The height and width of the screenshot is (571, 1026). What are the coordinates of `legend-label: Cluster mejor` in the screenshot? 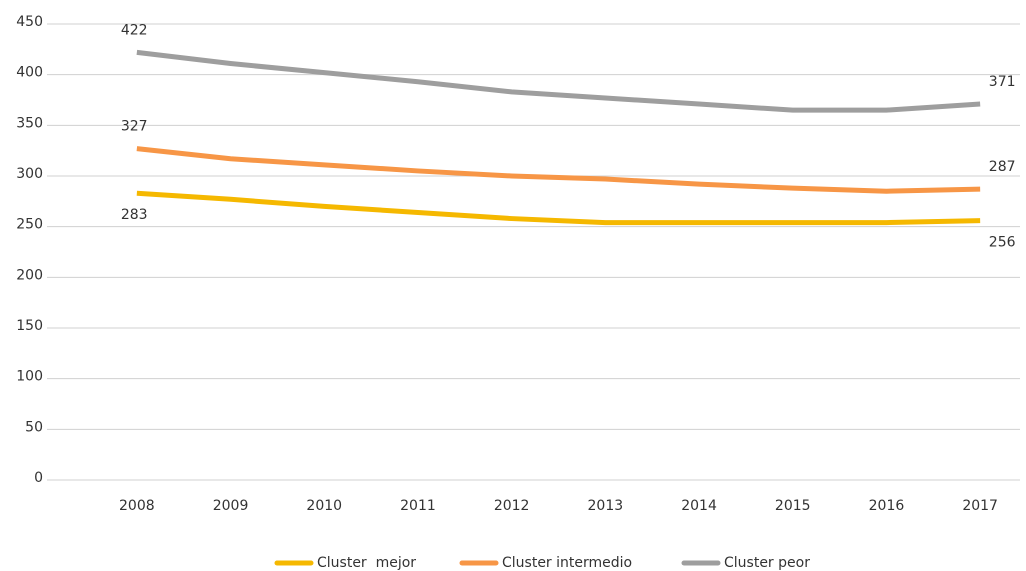 It's located at (366, 563).